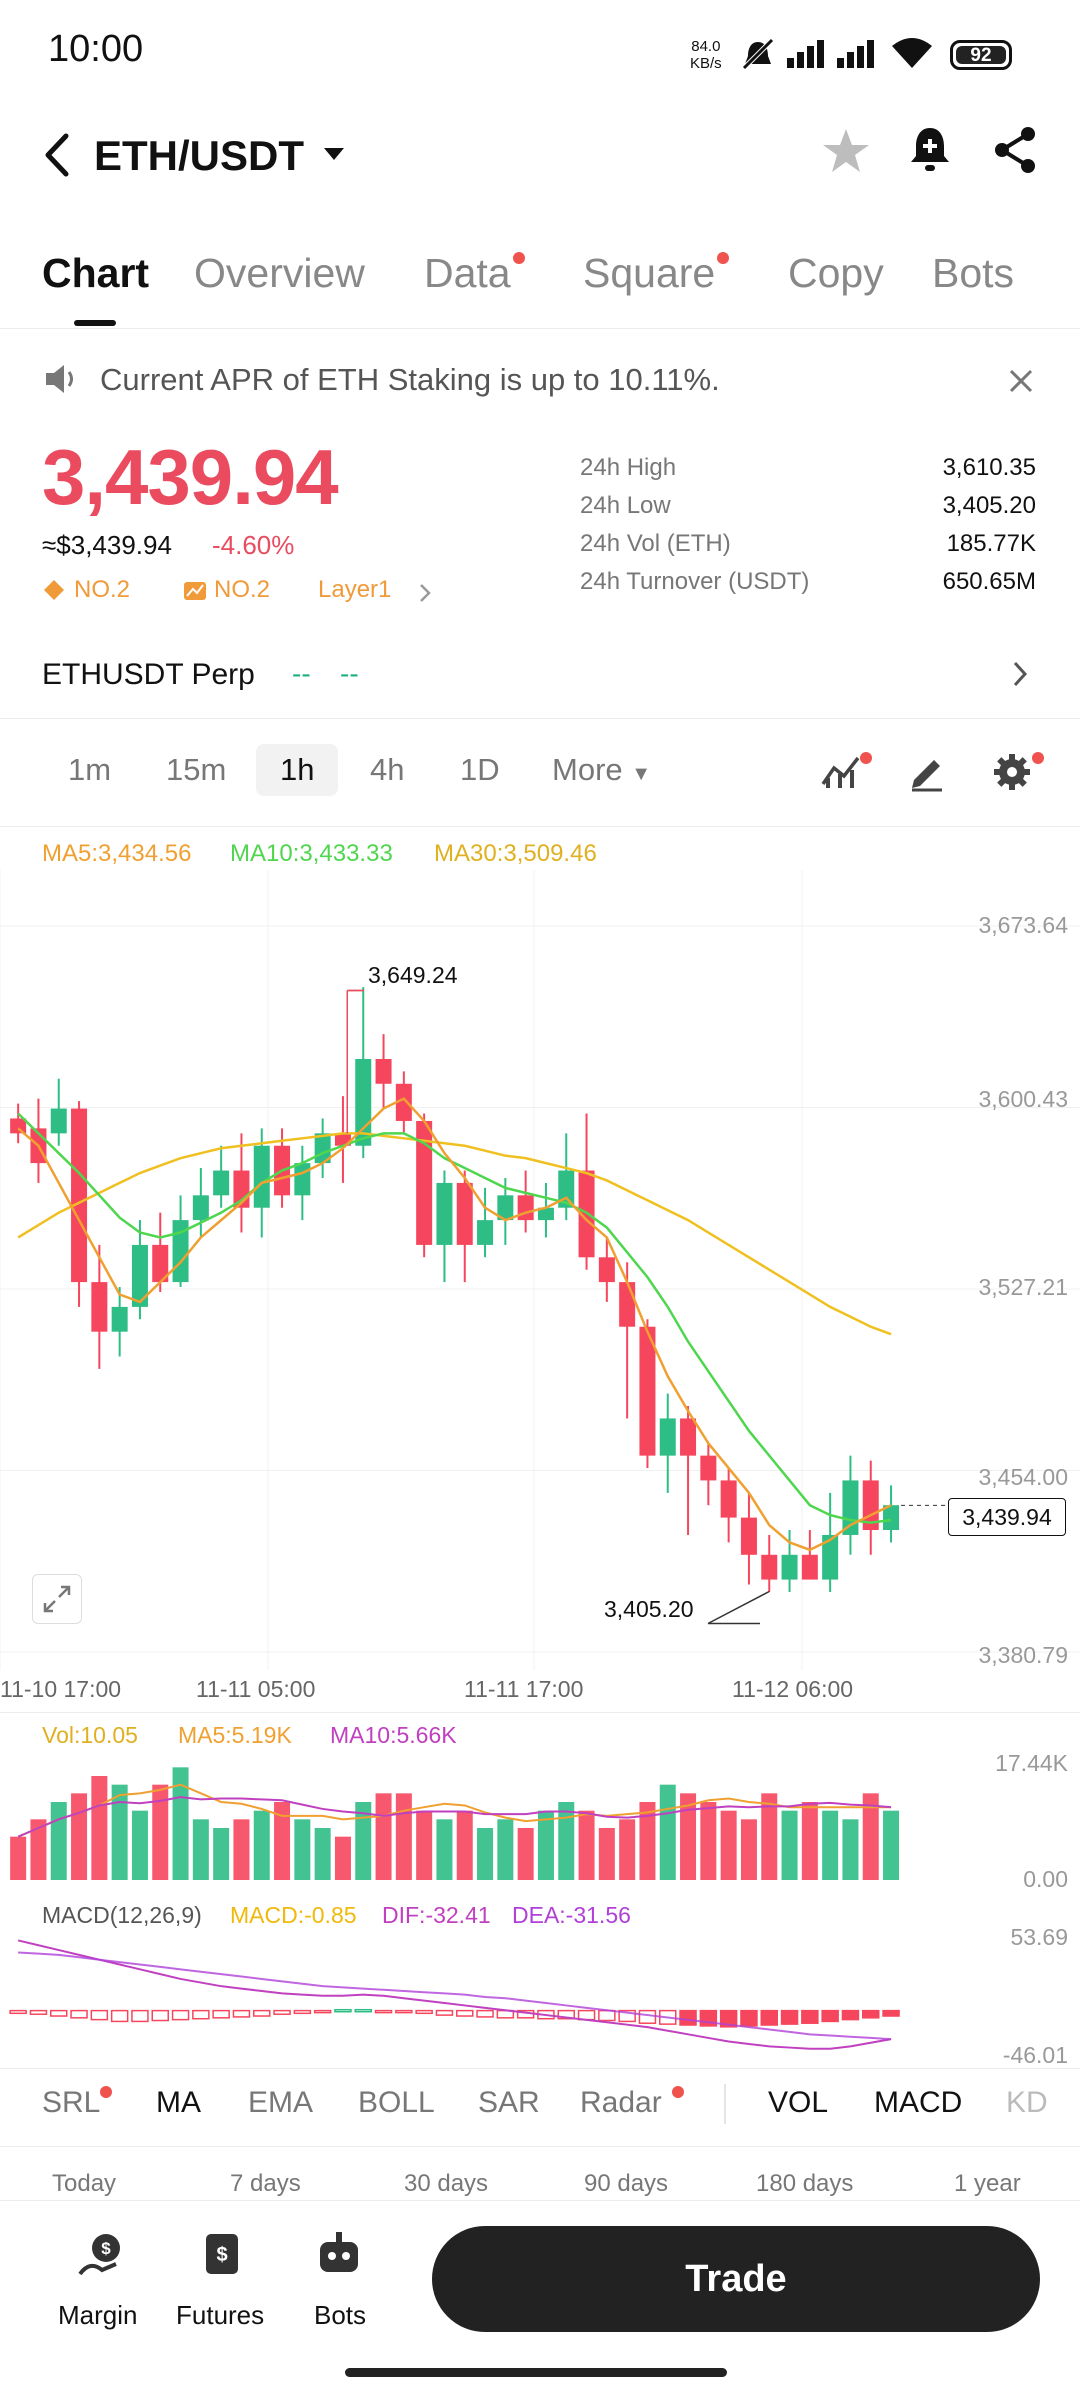 The image size is (1080, 2400). What do you see at coordinates (846, 151) in the screenshot?
I see `star-icon` at bounding box center [846, 151].